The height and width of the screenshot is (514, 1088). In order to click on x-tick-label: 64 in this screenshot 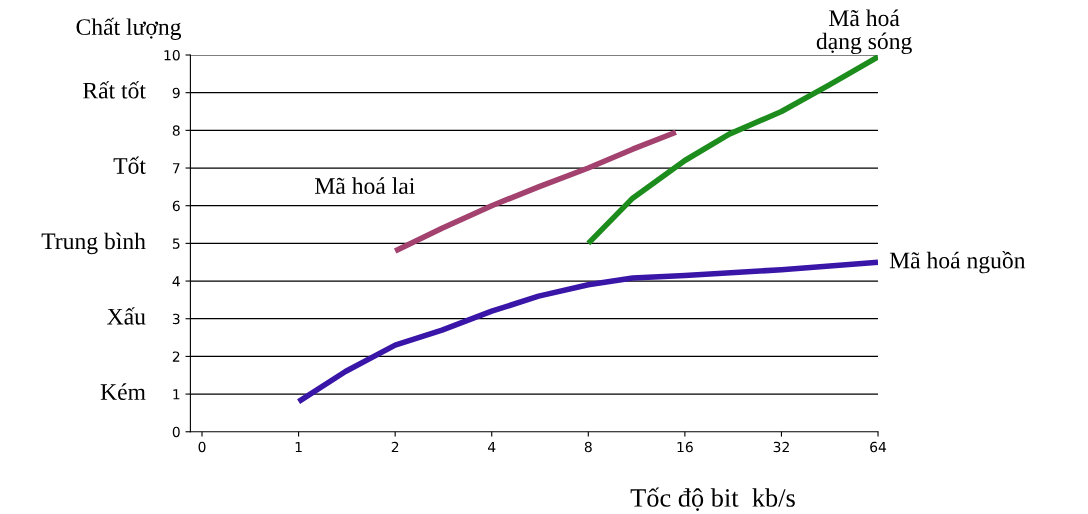, I will do `click(878, 447)`.